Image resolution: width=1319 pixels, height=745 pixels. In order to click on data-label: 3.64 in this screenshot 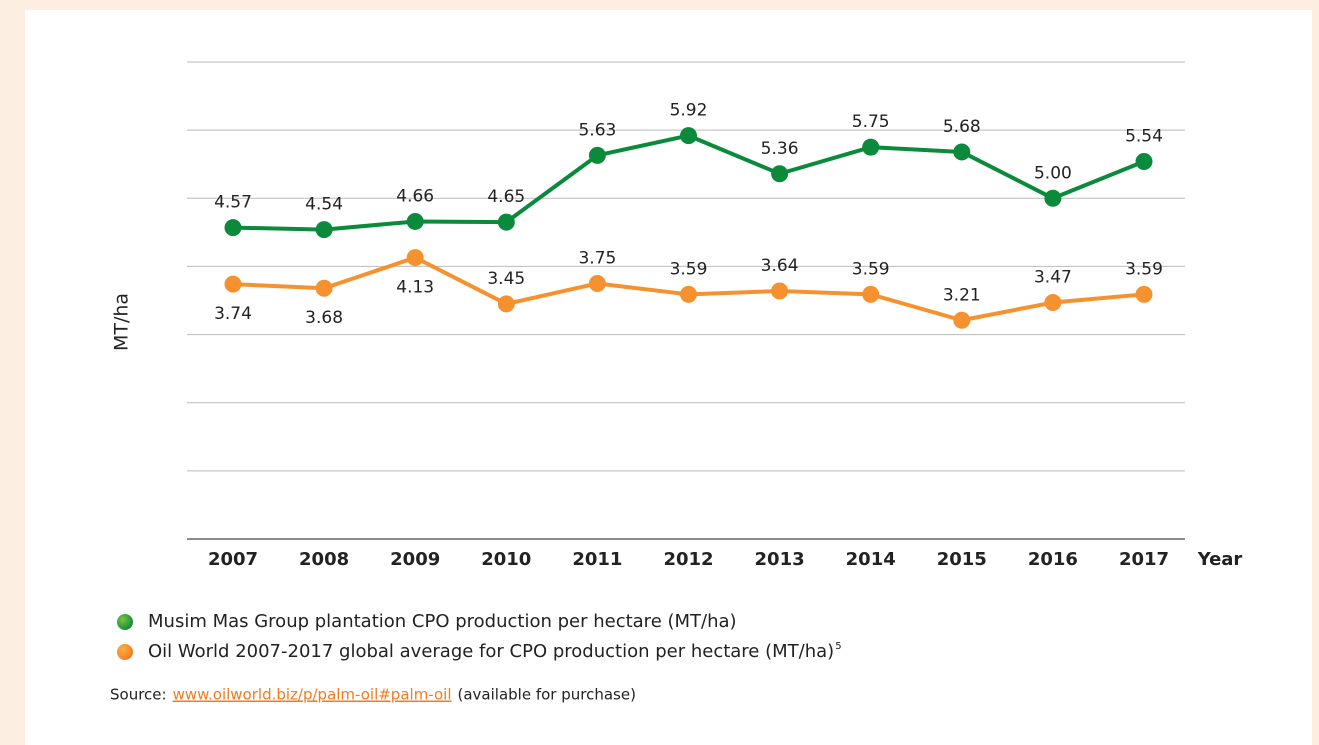, I will do `click(780, 266)`.